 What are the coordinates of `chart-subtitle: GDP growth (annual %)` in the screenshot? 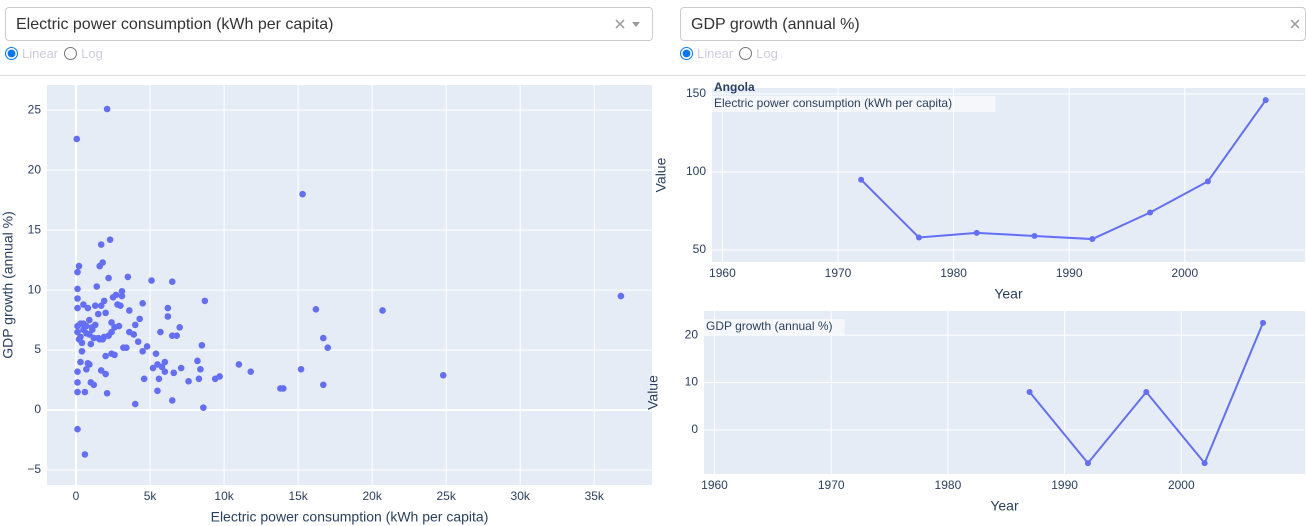 It's located at (769, 326).